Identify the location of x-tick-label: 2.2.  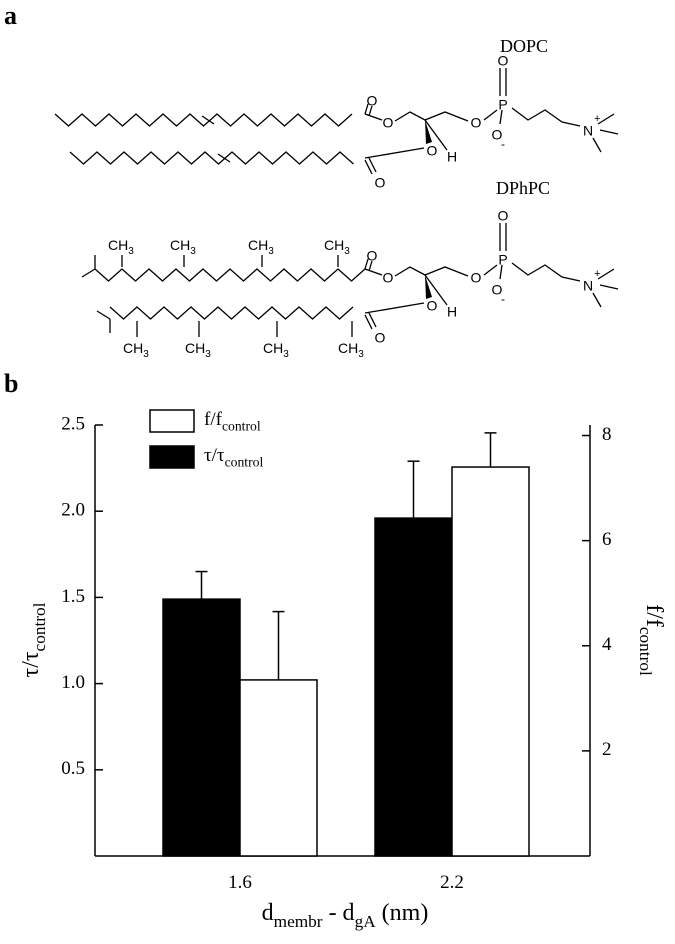
(452, 882).